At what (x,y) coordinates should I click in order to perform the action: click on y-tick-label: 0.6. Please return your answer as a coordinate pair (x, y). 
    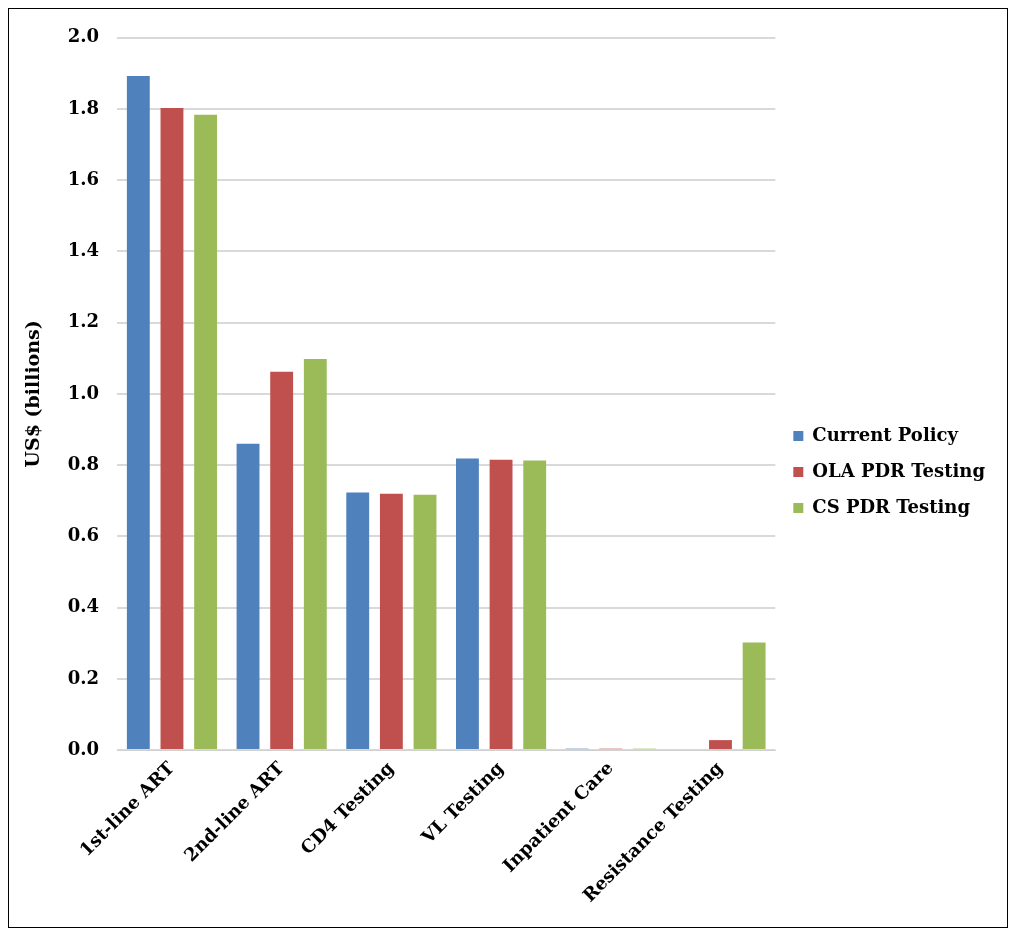
    Looking at the image, I should click on (83, 535).